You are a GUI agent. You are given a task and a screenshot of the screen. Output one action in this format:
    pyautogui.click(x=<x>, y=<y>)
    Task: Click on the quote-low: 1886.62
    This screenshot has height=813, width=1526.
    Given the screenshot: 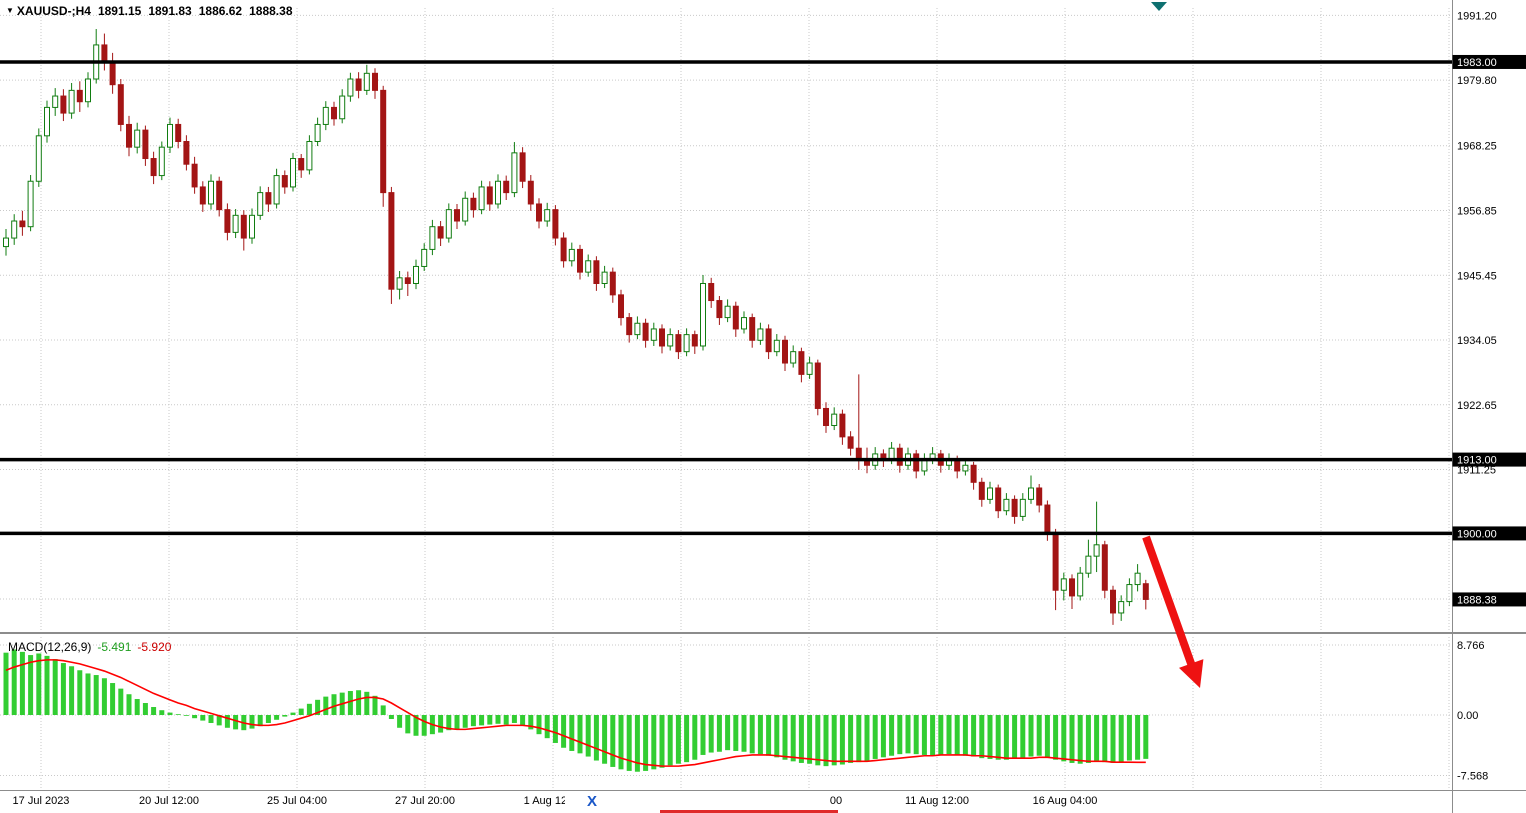 What is the action you would take?
    pyautogui.click(x=220, y=11)
    